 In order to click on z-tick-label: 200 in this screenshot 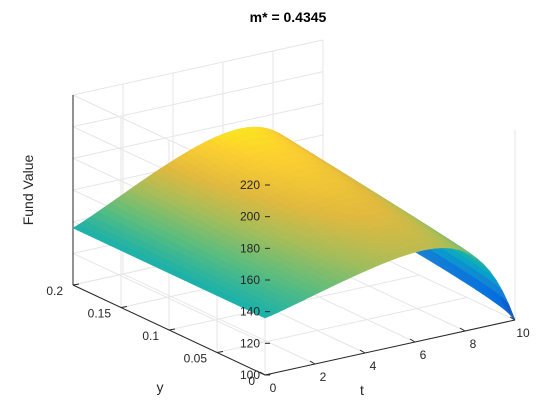, I will do `click(250, 217)`.